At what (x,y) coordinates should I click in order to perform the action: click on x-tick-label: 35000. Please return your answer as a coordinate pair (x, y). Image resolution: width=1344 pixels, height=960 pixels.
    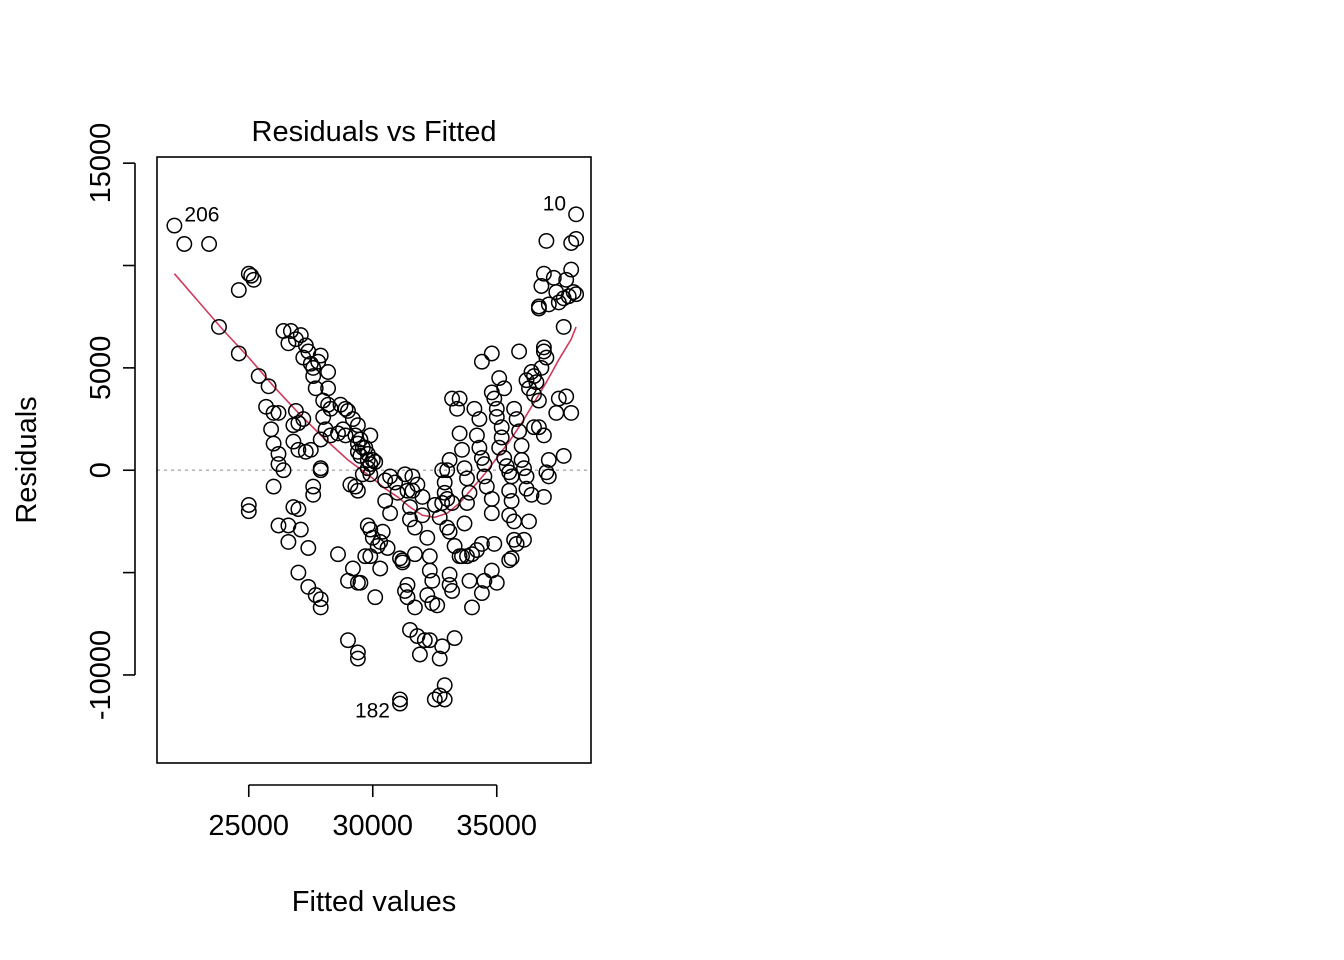
    Looking at the image, I should click on (496, 826).